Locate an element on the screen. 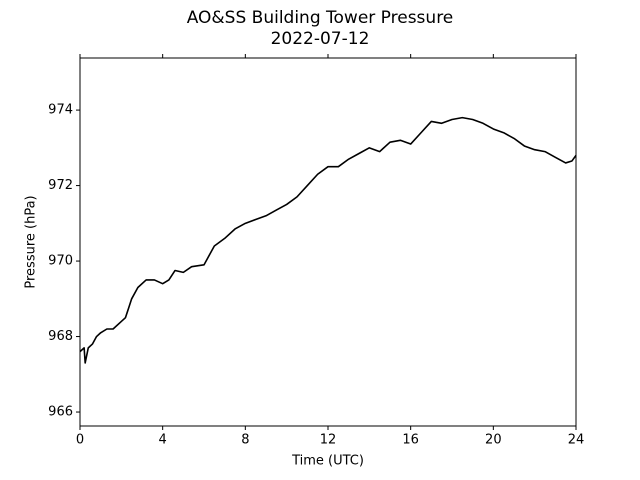  x-tick-label: 4 is located at coordinates (163, 440).